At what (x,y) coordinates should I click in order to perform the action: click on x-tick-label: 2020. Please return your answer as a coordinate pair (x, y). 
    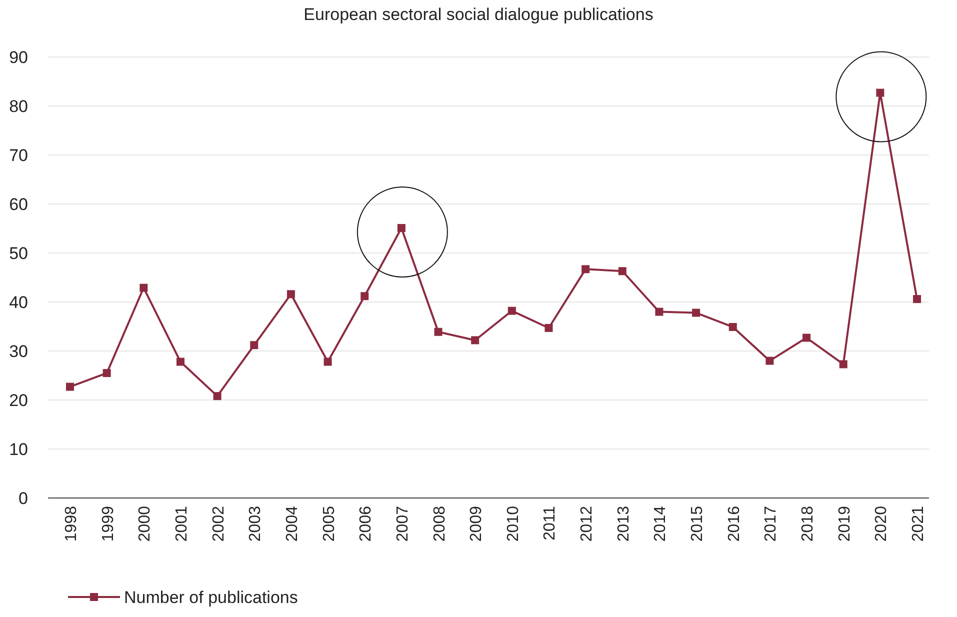
    Looking at the image, I should click on (881, 524).